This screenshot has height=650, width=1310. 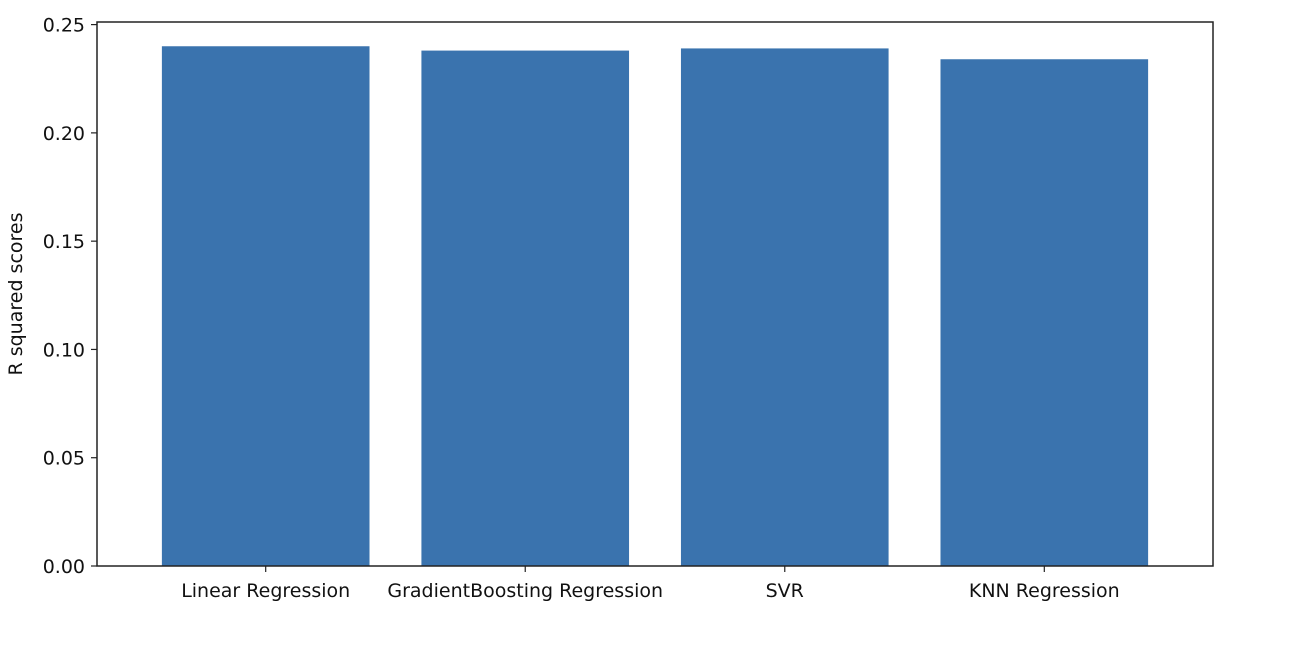 What do you see at coordinates (265, 591) in the screenshot?
I see `x-tick-label: Linear Regression` at bounding box center [265, 591].